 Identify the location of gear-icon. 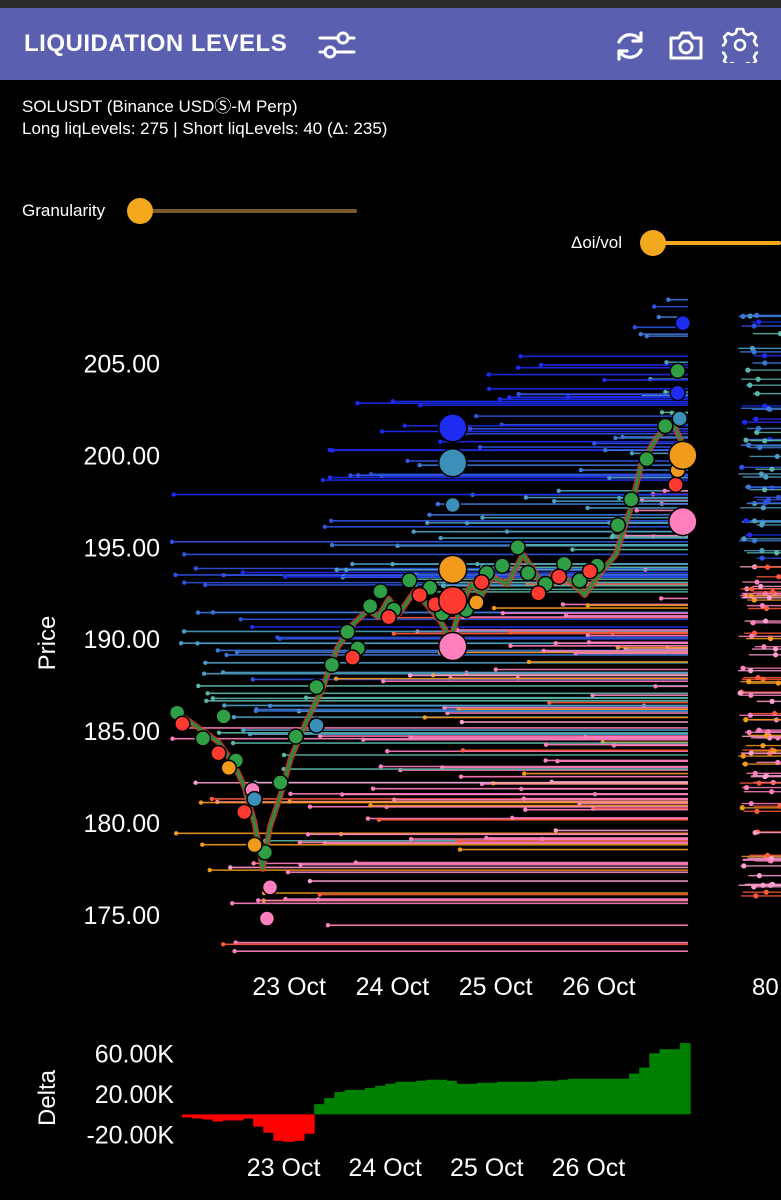
(740, 45).